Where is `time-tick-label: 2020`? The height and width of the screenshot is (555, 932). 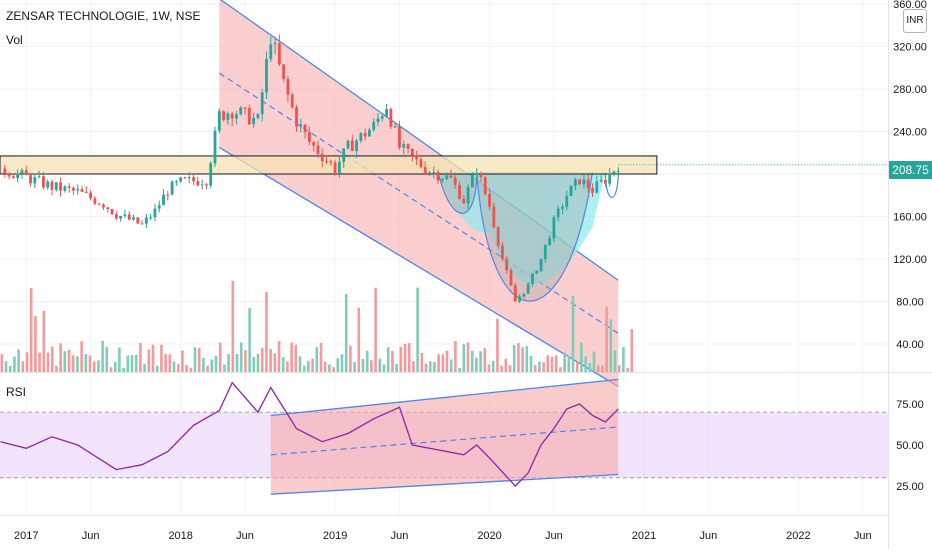
time-tick-label: 2020 is located at coordinates (489, 536).